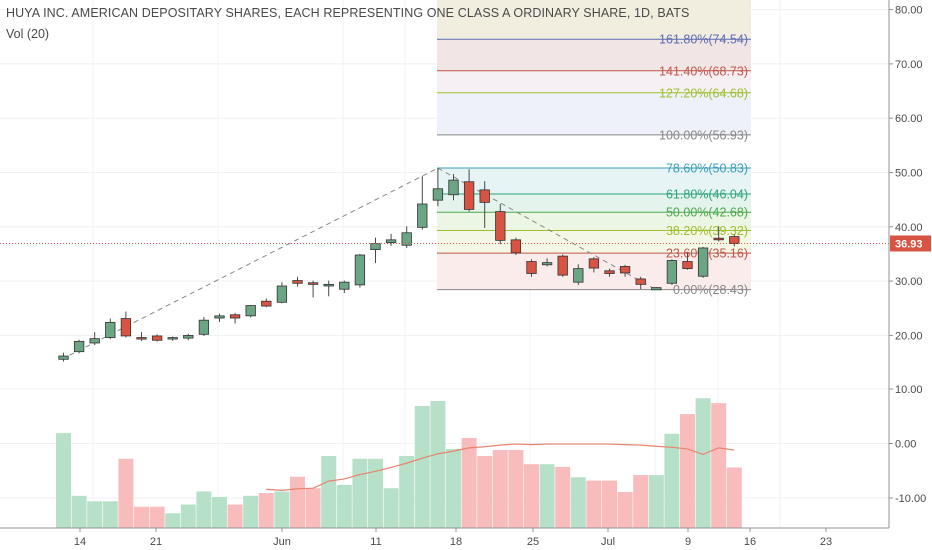 Image resolution: width=932 pixels, height=550 pixels. What do you see at coordinates (909, 174) in the screenshot?
I see `price-tick-label: 50.00` at bounding box center [909, 174].